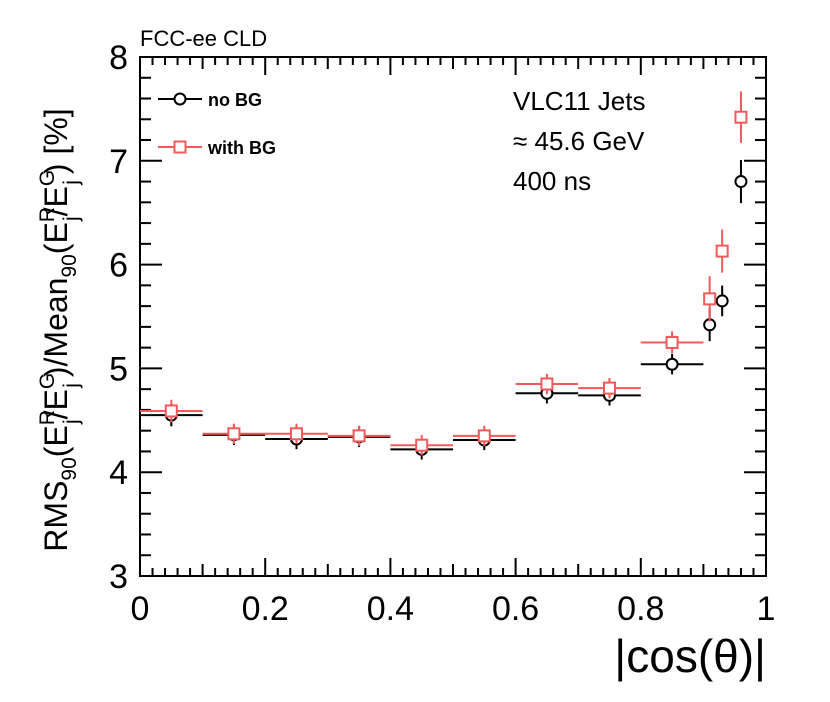  I want to click on y-tick-label: 8, so click(118, 58).